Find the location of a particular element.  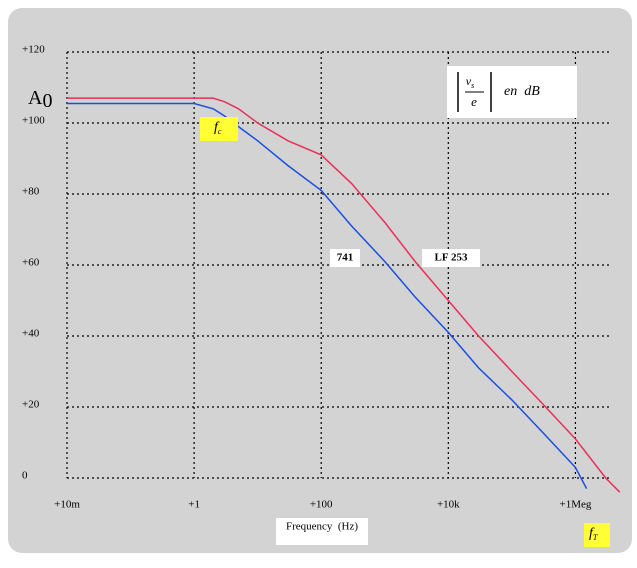

fc-sub: c is located at coordinates (220, 131).